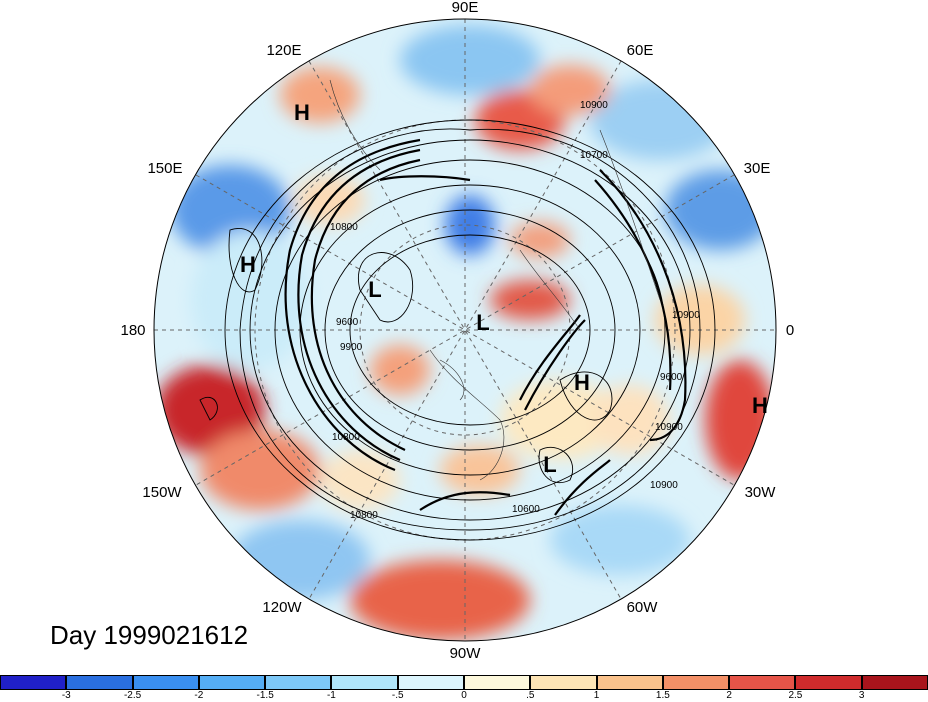 The width and height of the screenshot is (928, 702). Describe the element at coordinates (596, 695) in the screenshot. I see `colorbar-tick-label: 1` at that location.